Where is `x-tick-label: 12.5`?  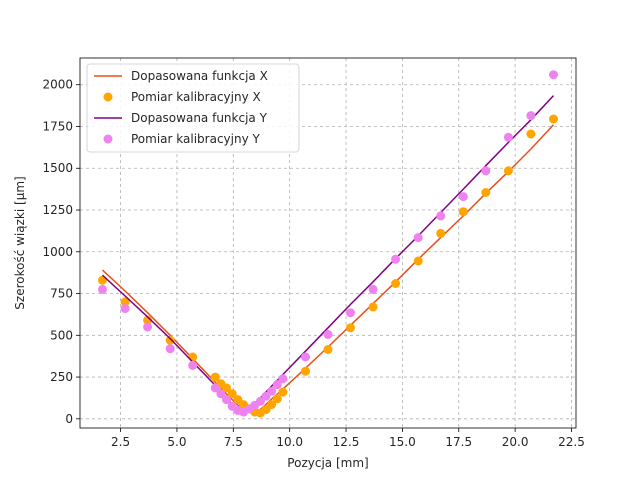 x-tick-label: 12.5 is located at coordinates (346, 442).